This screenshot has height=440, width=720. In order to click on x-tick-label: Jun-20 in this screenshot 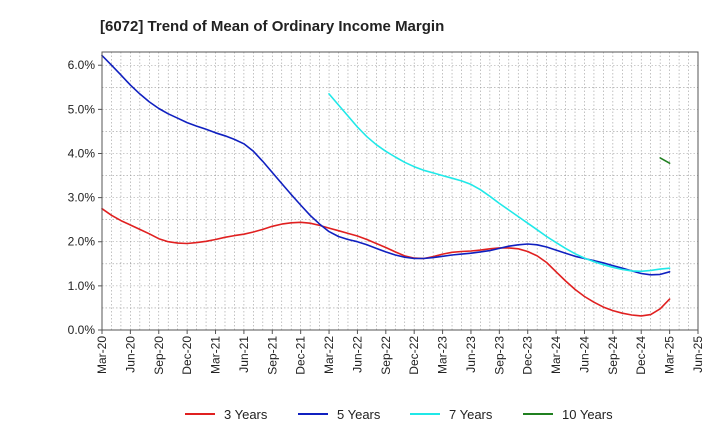, I will do `click(130, 354)`.